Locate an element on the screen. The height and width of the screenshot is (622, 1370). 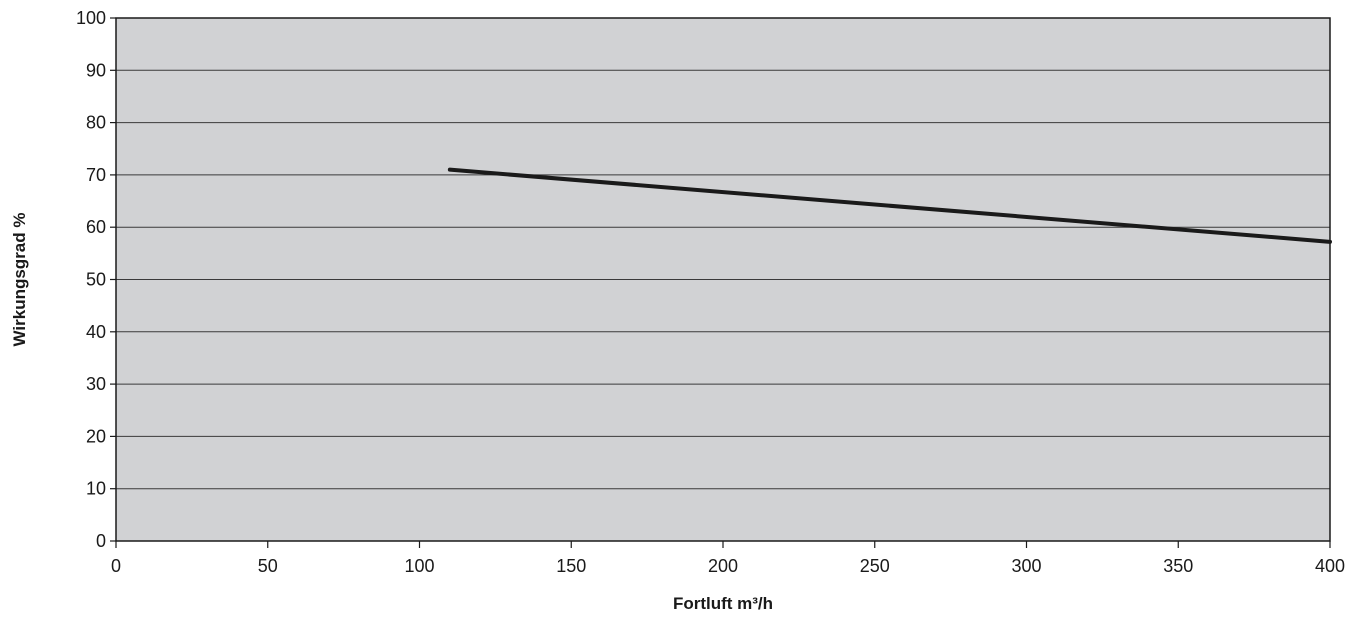
x-tick-label-100: 100 is located at coordinates (419, 566).